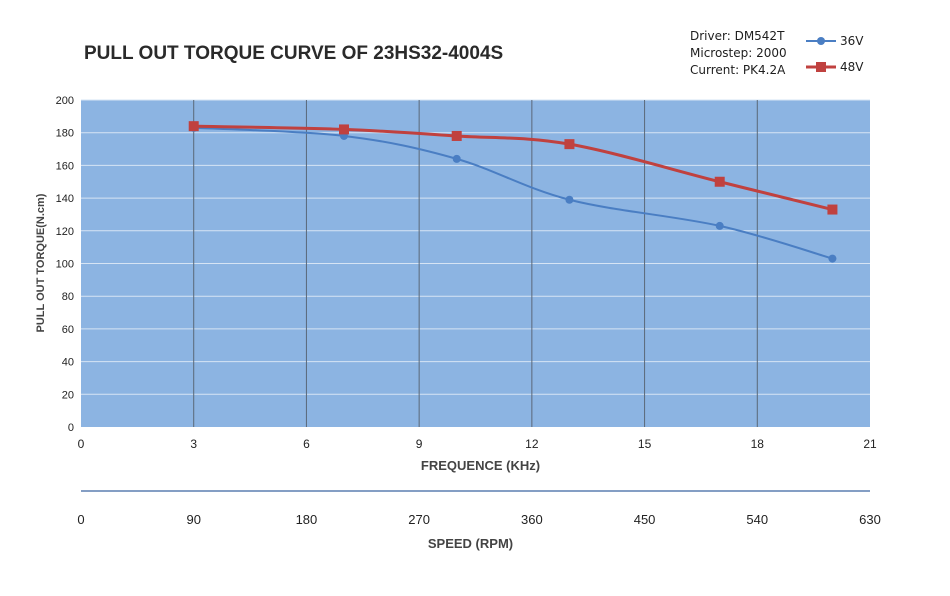  Describe the element at coordinates (193, 444) in the screenshot. I see `x-tick-1: 3` at that location.